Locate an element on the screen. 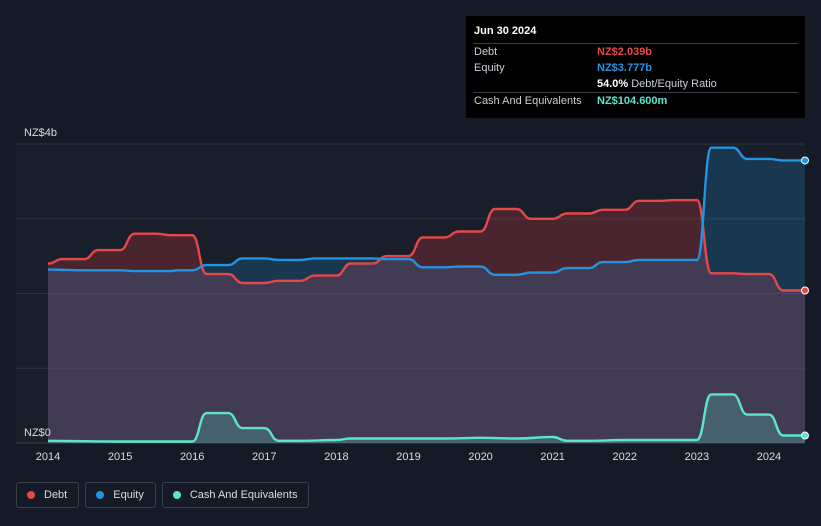 Image resolution: width=821 pixels, height=526 pixels. debt-endpoint is located at coordinates (805, 290).